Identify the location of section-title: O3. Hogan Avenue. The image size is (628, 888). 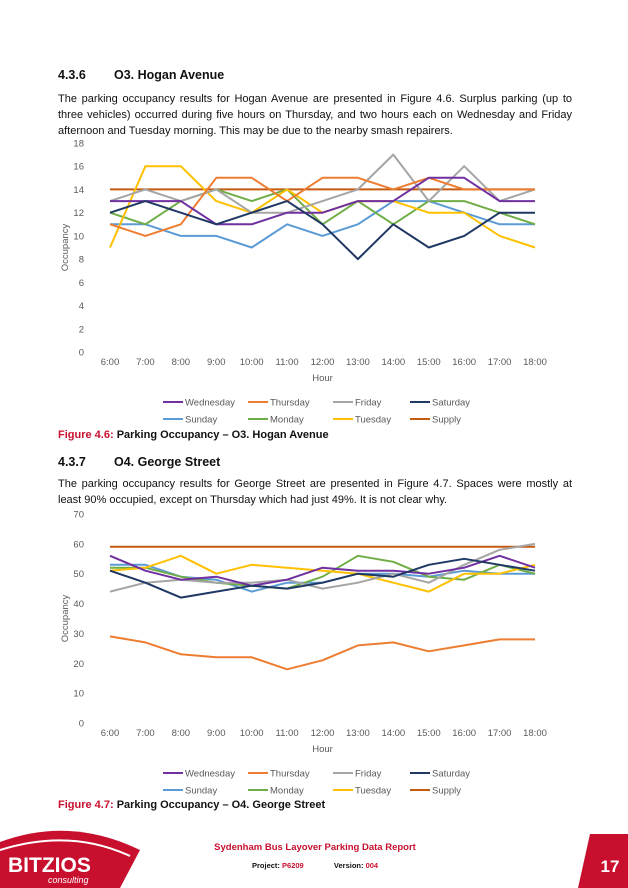
(169, 75).